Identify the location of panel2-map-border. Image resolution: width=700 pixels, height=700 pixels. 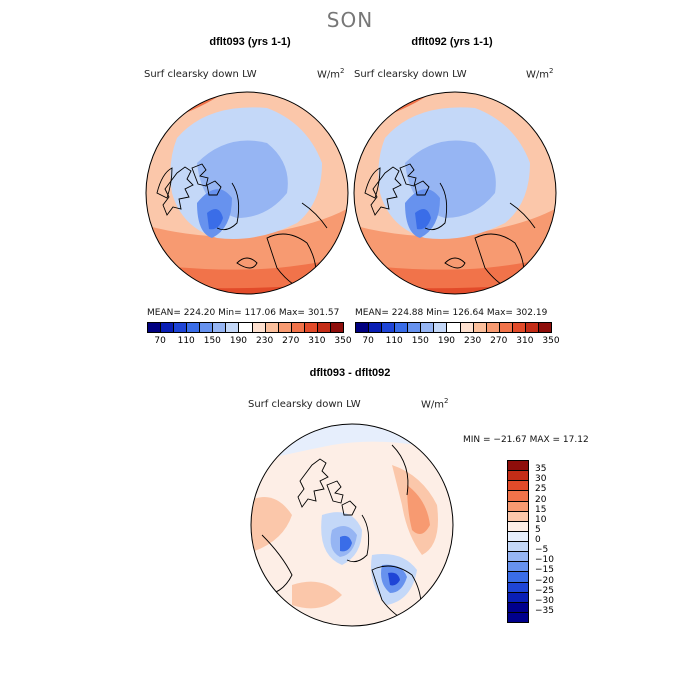
(455, 193).